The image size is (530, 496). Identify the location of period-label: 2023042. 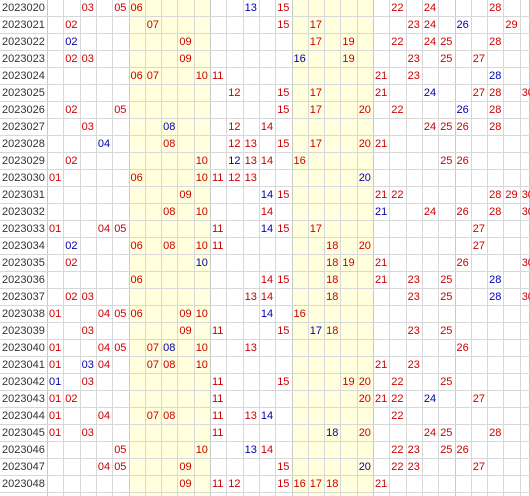
(23, 382).